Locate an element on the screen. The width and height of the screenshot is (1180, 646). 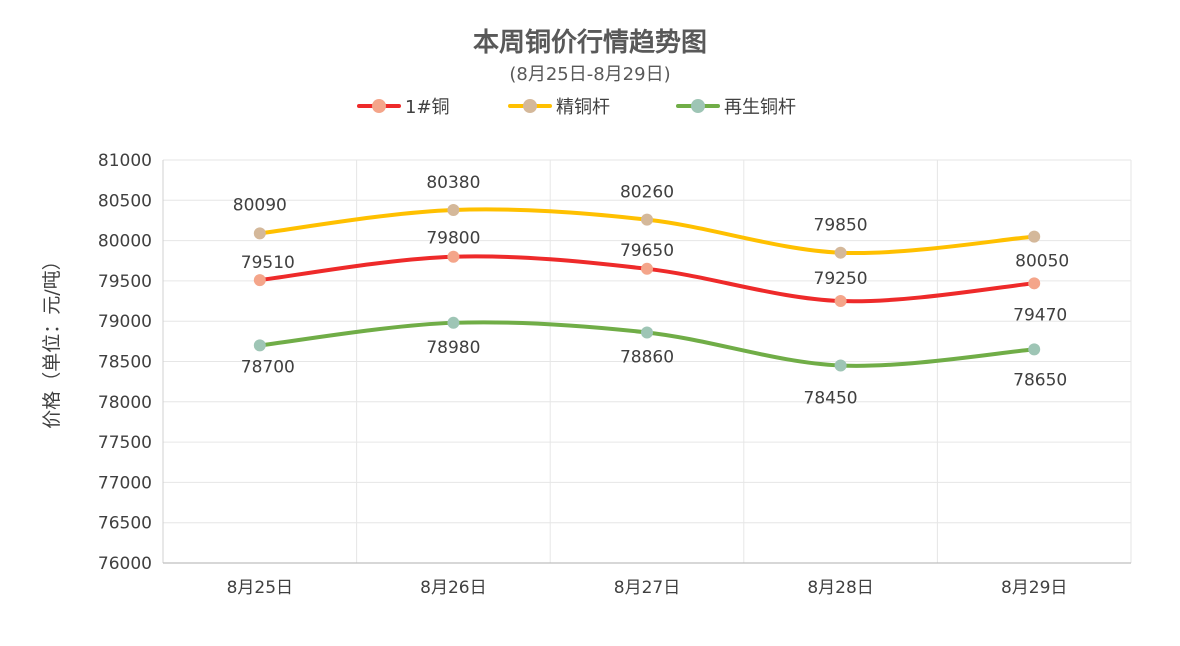
legend-item-recycled-rod: 再生铜杆 is located at coordinates (736, 106).